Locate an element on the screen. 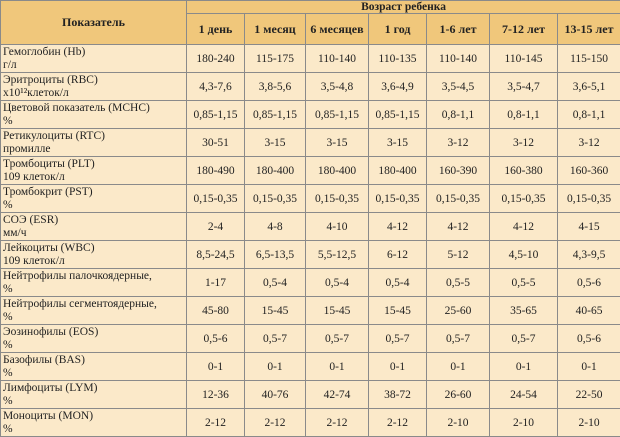  value-cell: 4,3-7,6 is located at coordinates (216, 87).